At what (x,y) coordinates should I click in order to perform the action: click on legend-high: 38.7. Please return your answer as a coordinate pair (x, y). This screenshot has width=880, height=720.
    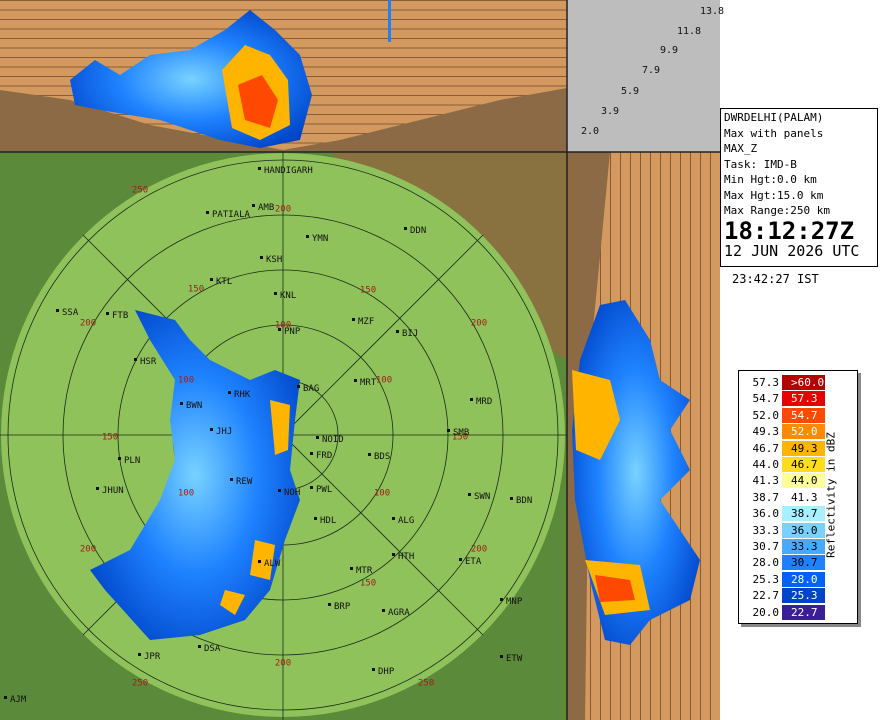
    Looking at the image, I should click on (806, 514).